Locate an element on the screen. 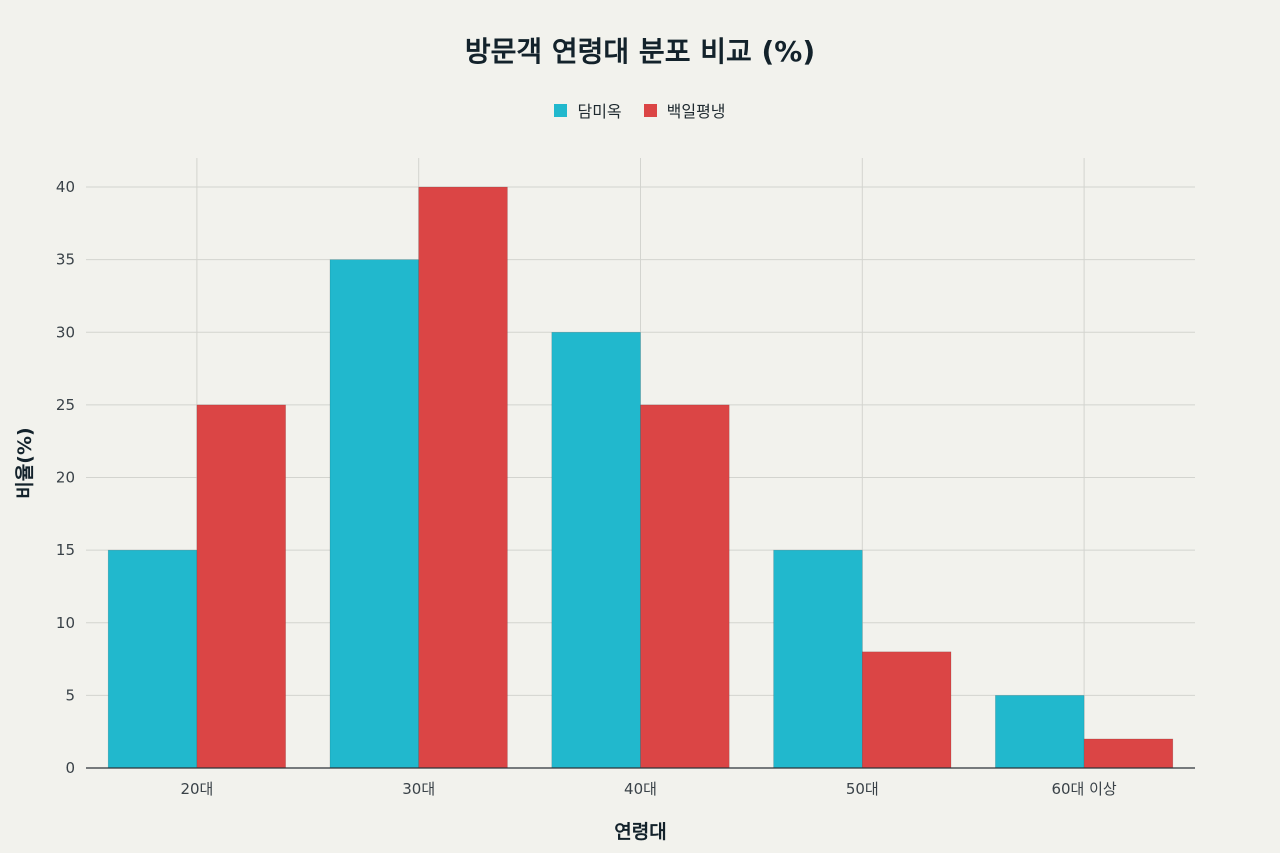 The image size is (1280, 853). y-tick-label: 25 is located at coordinates (65, 405).